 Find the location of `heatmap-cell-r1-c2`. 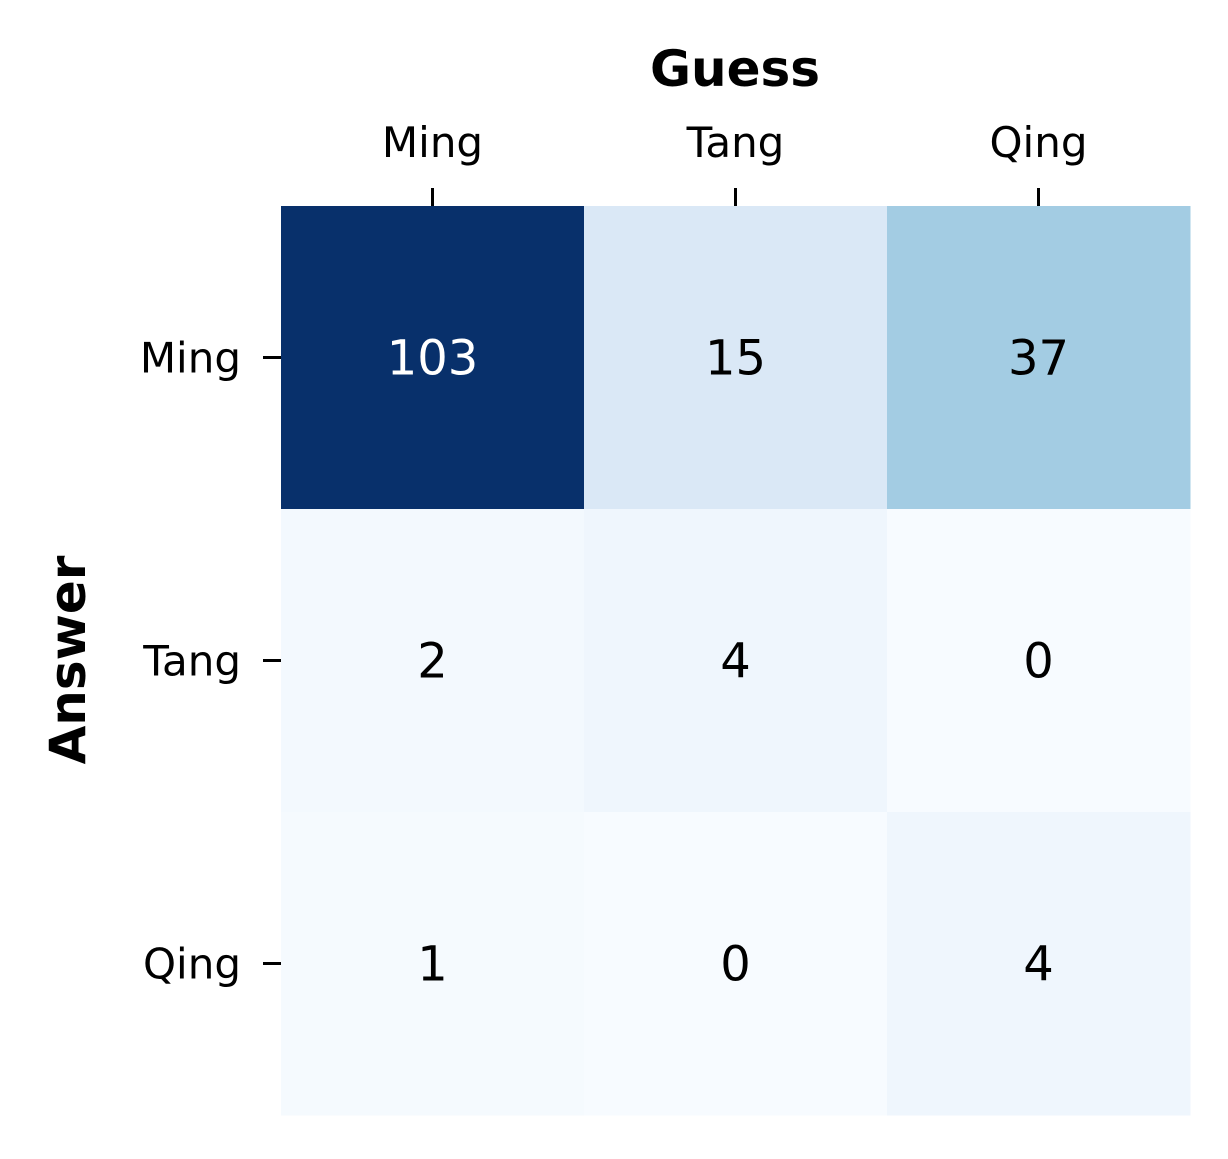

heatmap-cell-r1-c2 is located at coordinates (1039, 661).